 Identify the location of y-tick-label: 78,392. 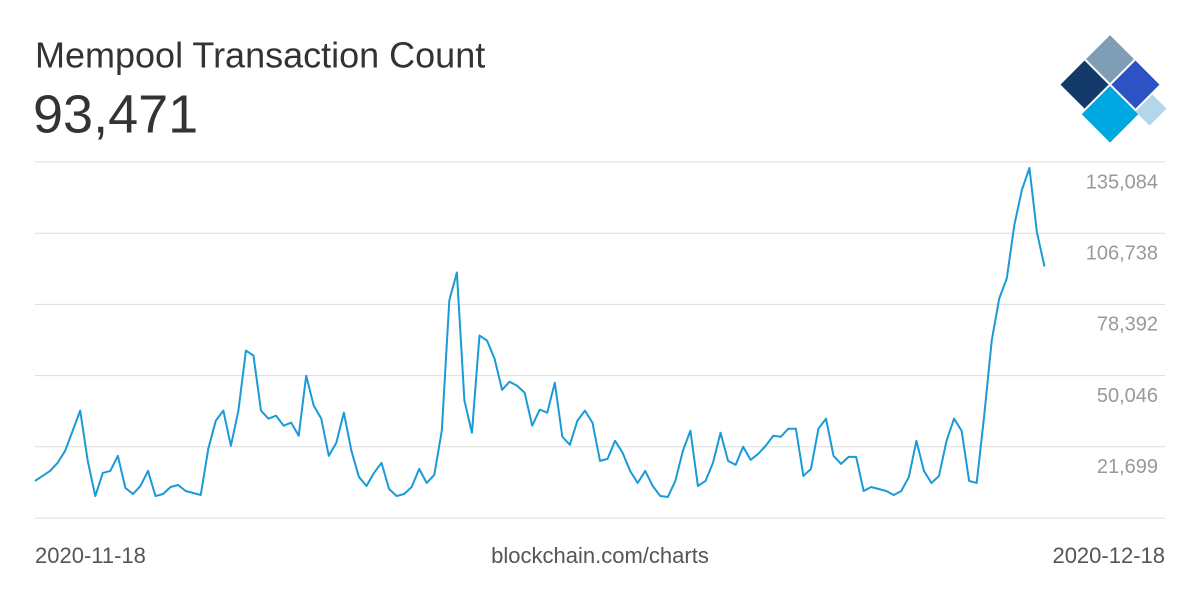
(1127, 325).